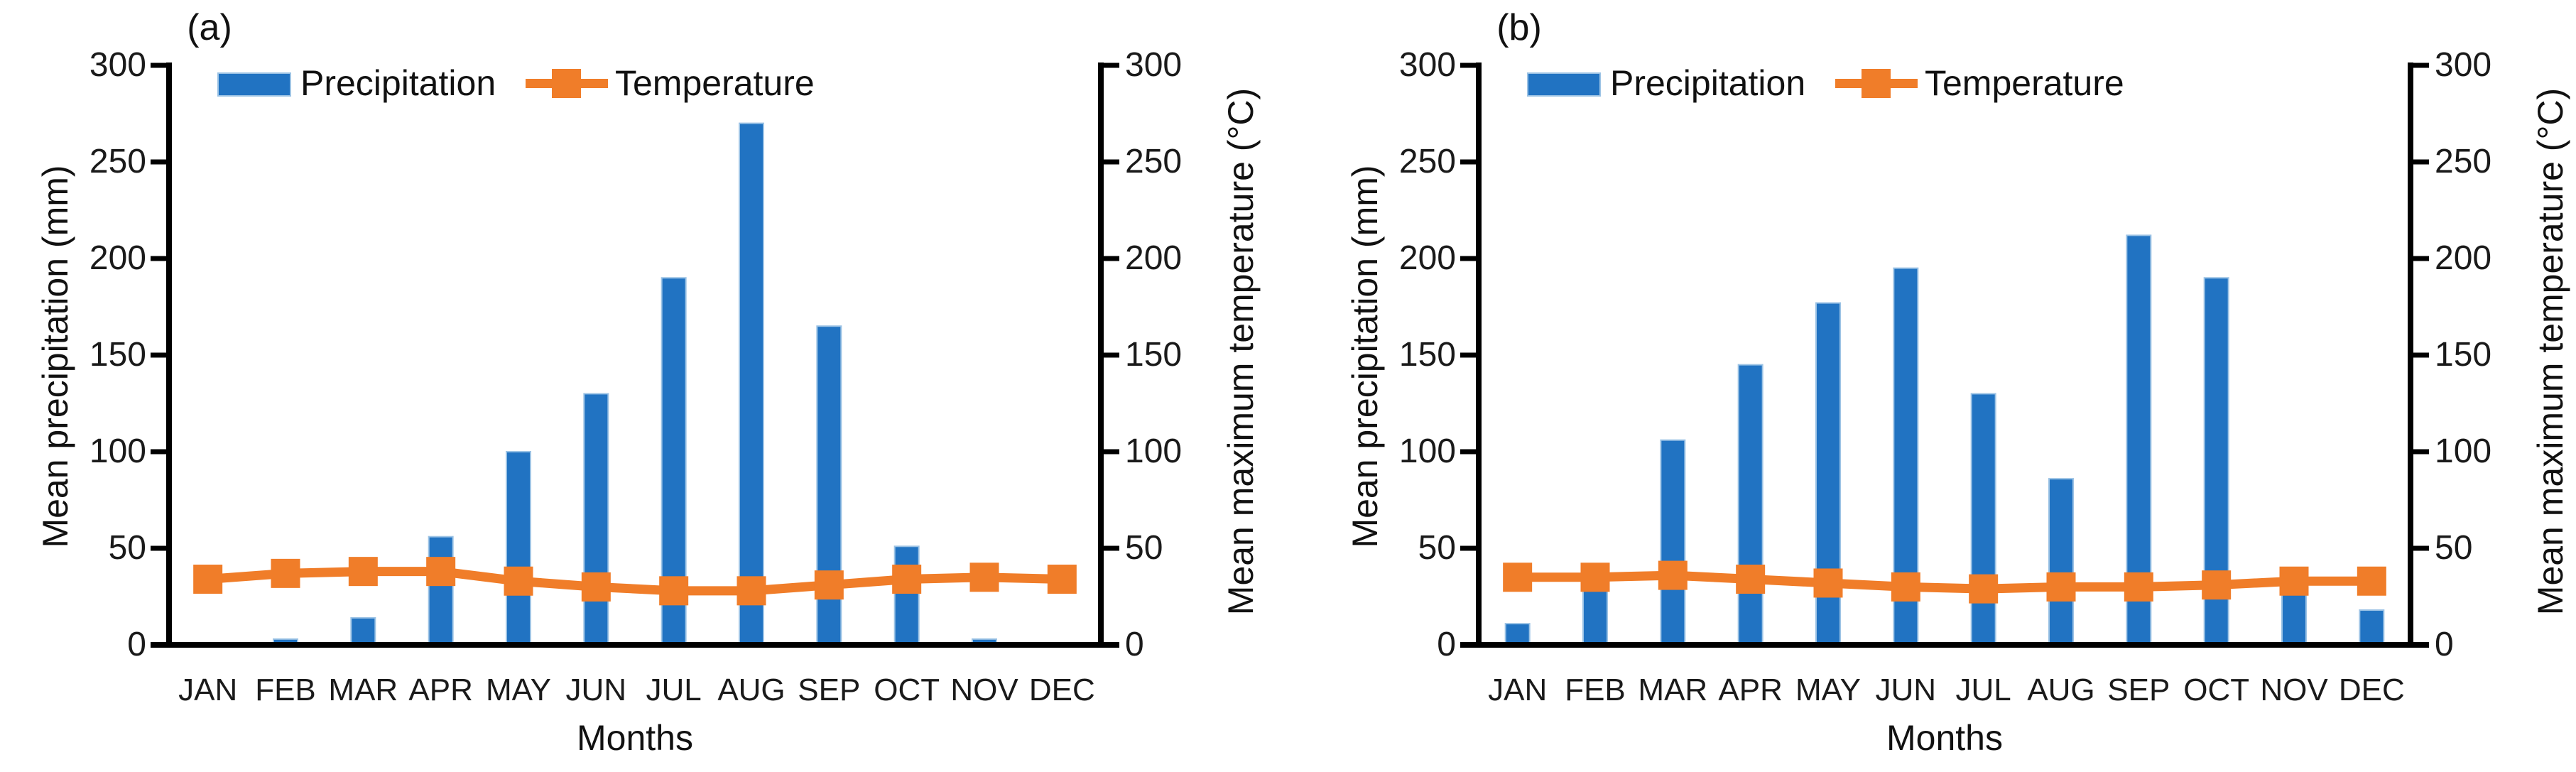  I want to click on x-axis, so click(1945, 645).